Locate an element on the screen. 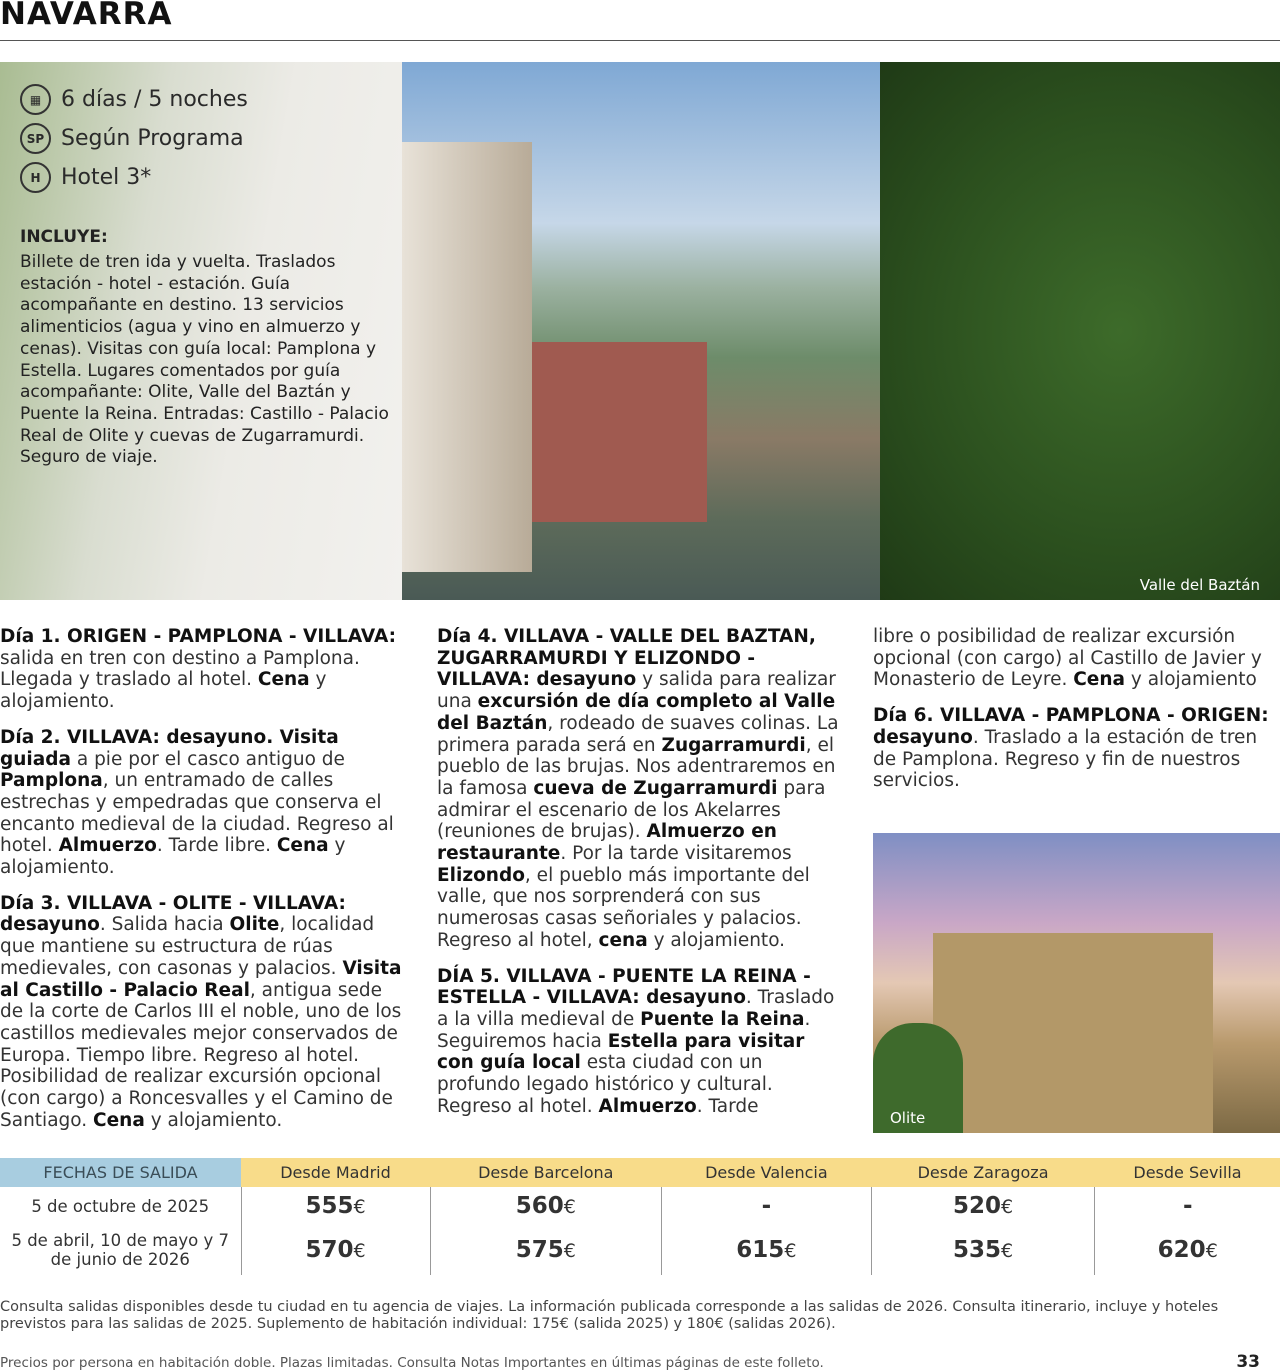 The width and height of the screenshot is (1280, 1372). highlight-text: cueva de Zugarramurdi is located at coordinates (655, 788).